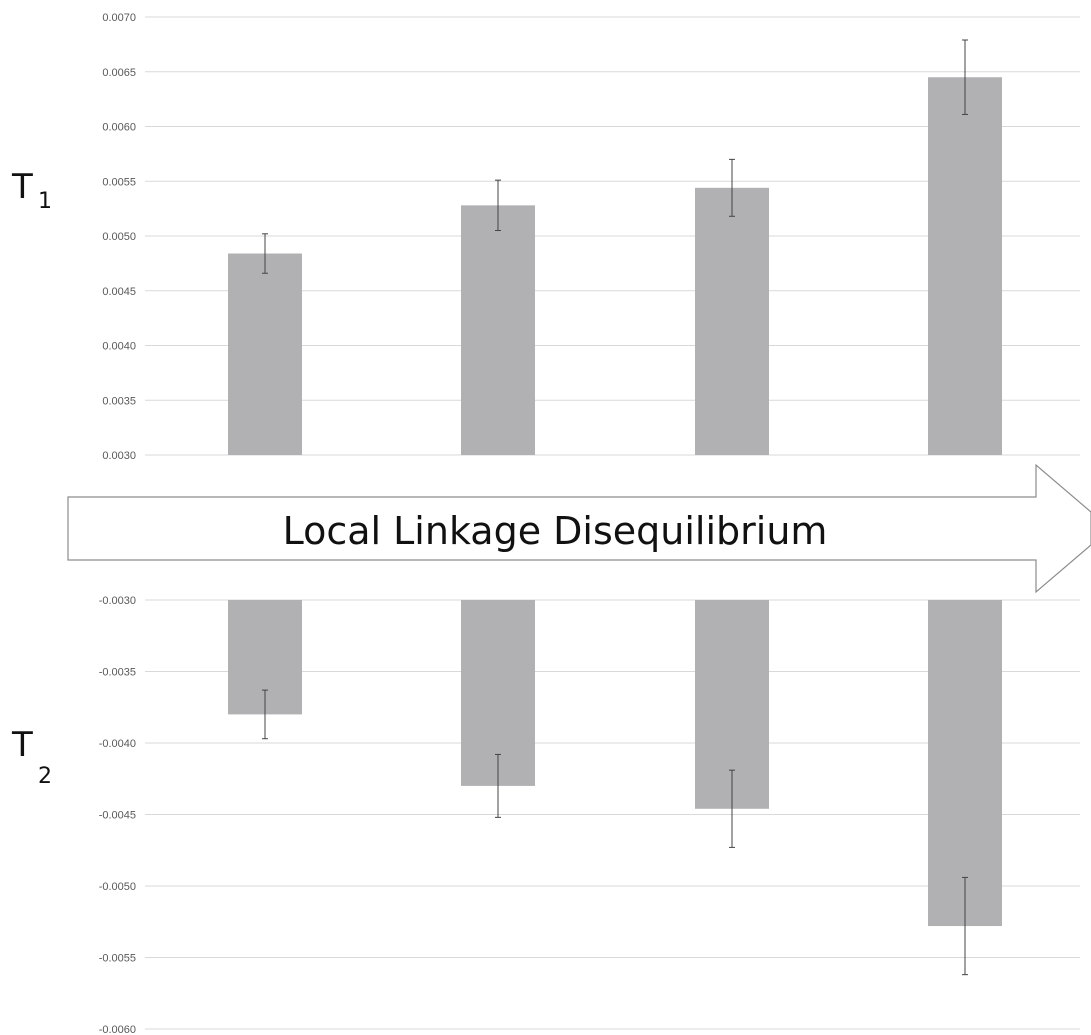 This screenshot has width=1091, height=1035. I want to click on ld-arrow: Local Linkage Disequilibrium, so click(579, 528).